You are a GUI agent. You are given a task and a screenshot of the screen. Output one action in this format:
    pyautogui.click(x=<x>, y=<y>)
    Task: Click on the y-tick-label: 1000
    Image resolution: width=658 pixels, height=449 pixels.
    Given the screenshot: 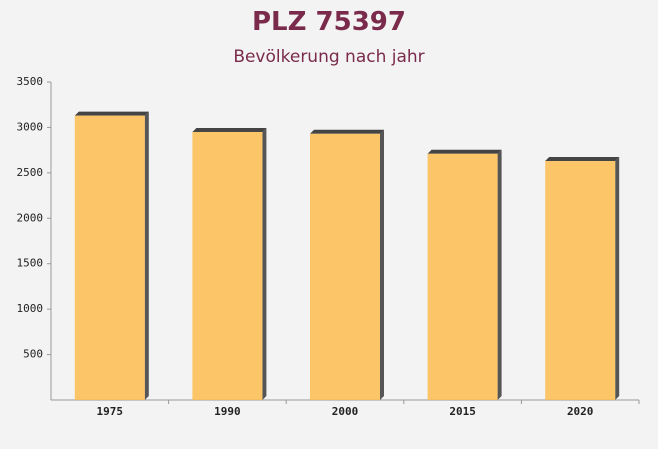 What is the action you would take?
    pyautogui.click(x=30, y=308)
    